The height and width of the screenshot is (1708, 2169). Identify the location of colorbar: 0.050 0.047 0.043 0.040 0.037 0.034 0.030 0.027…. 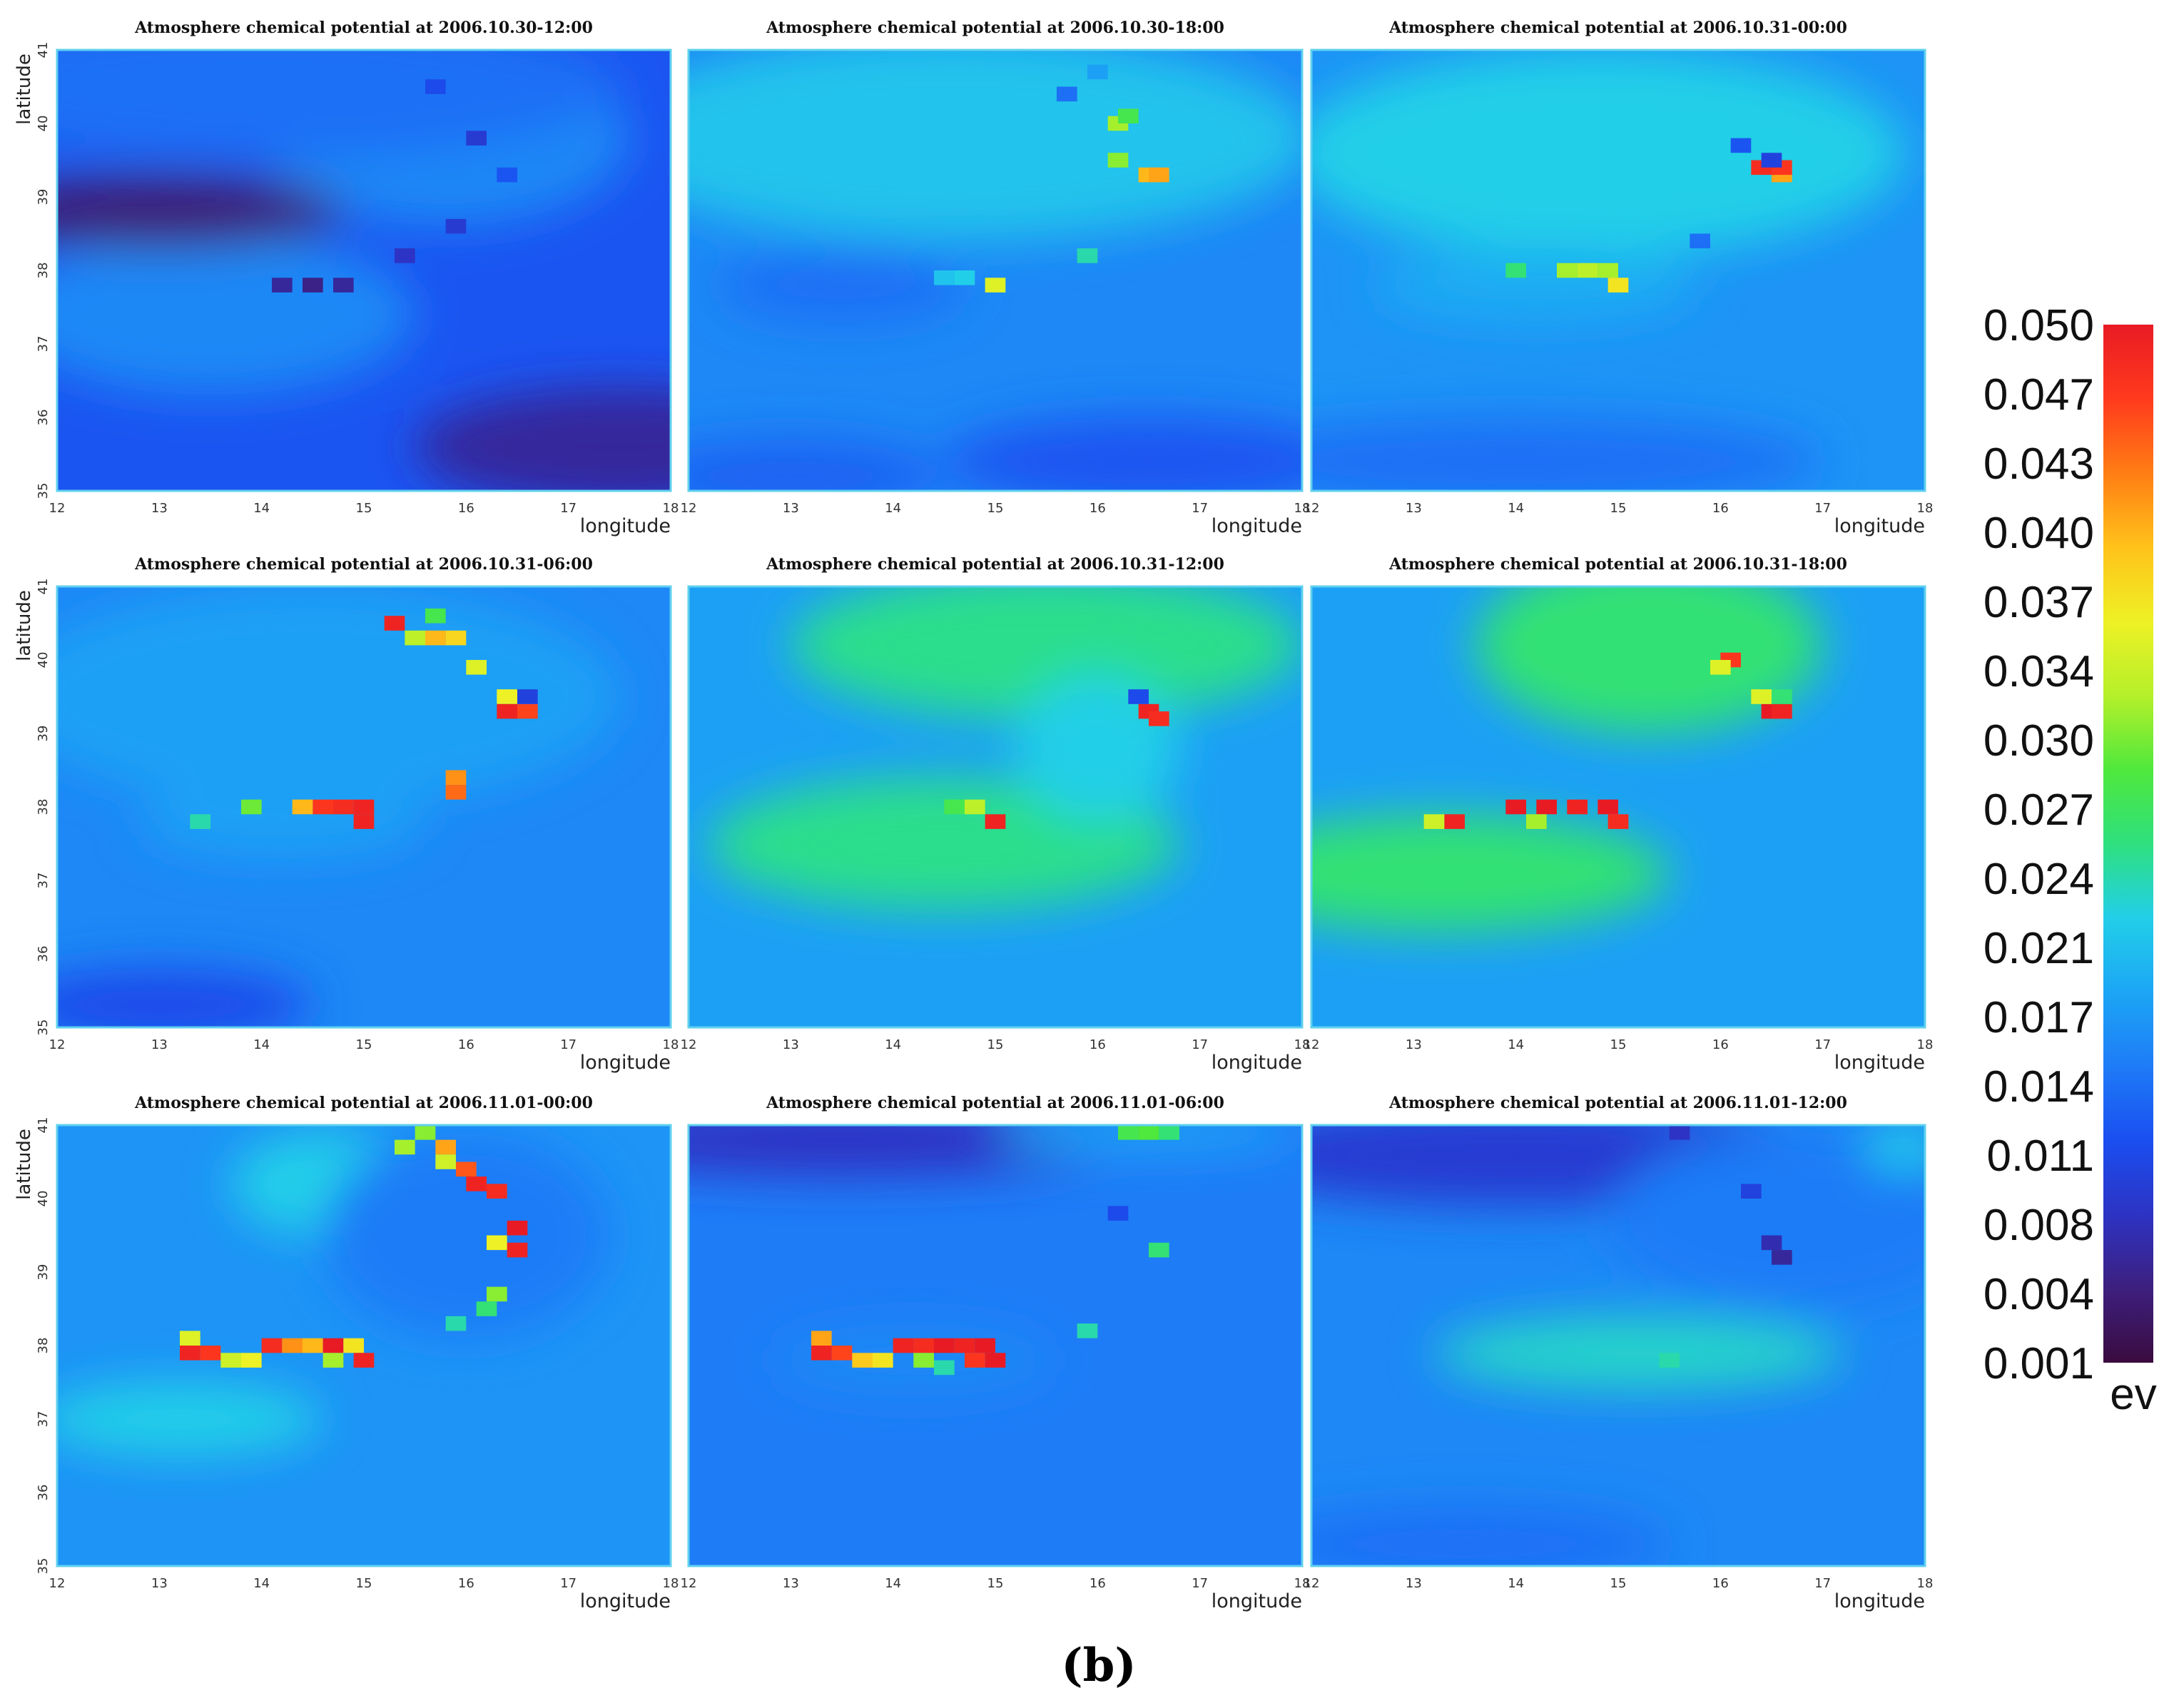
(2070, 860).